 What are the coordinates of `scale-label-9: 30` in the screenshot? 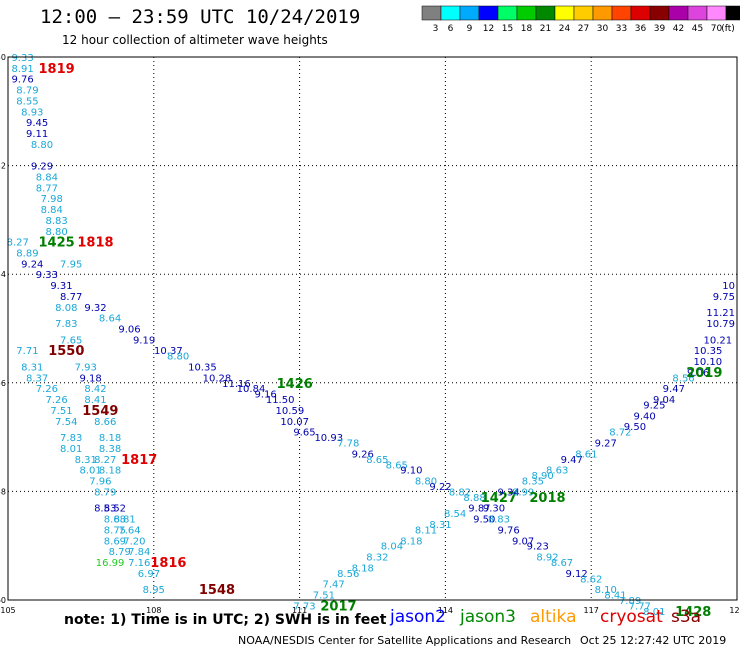 It's located at (603, 29).